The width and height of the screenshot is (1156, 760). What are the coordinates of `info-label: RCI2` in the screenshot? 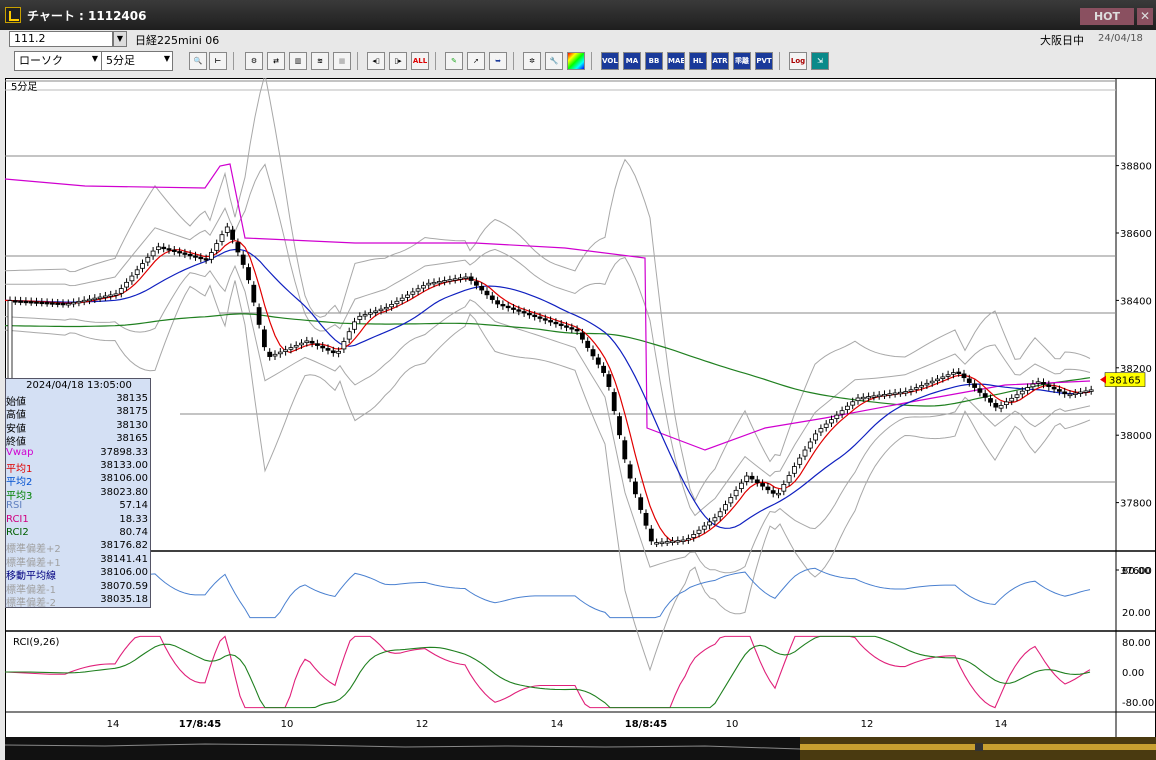 It's located at (17, 532).